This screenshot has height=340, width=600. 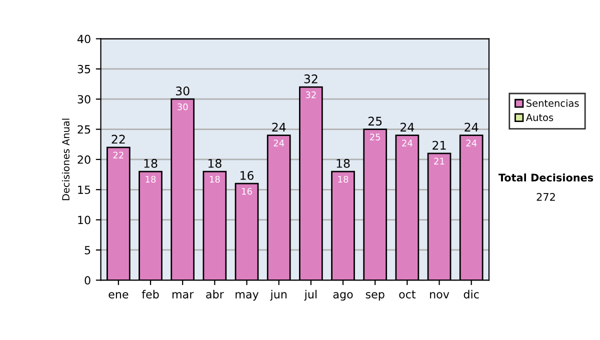 What do you see at coordinates (84, 99) in the screenshot?
I see `y-tick-label: 30` at bounding box center [84, 99].